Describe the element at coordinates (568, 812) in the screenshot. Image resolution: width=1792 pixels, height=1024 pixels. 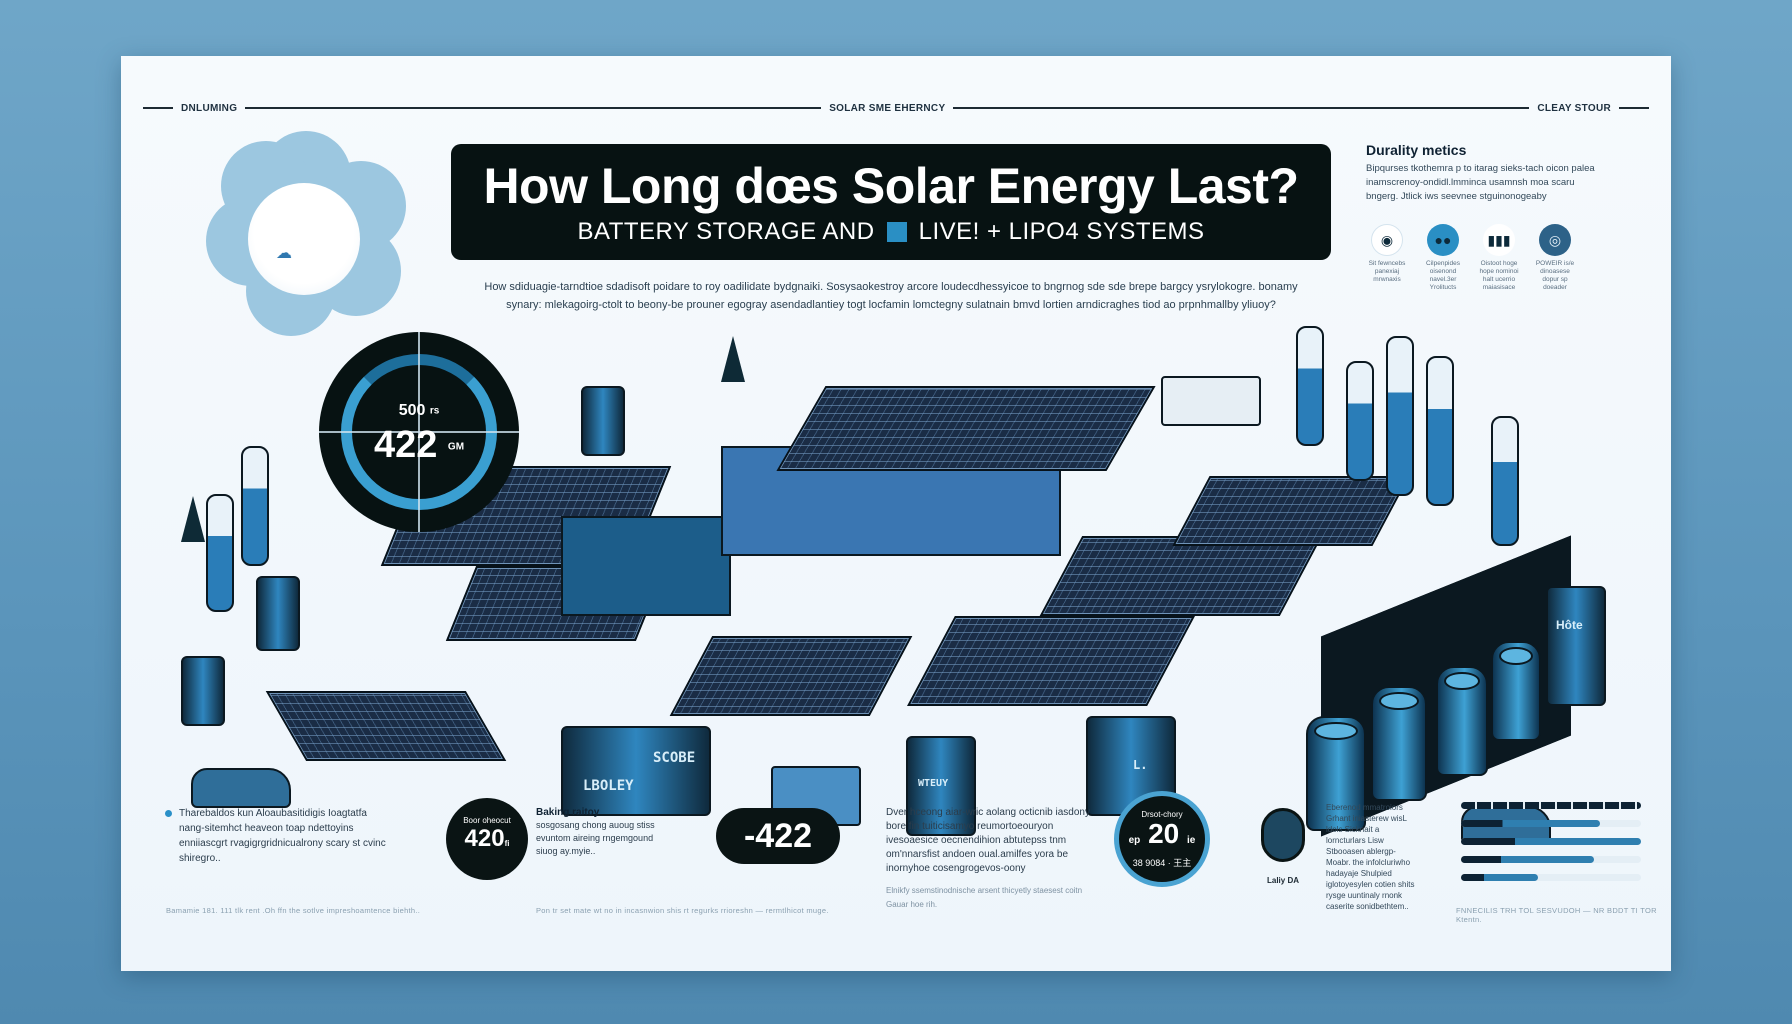
I see `stat-text-2-title: Baking raitoy` at that location.